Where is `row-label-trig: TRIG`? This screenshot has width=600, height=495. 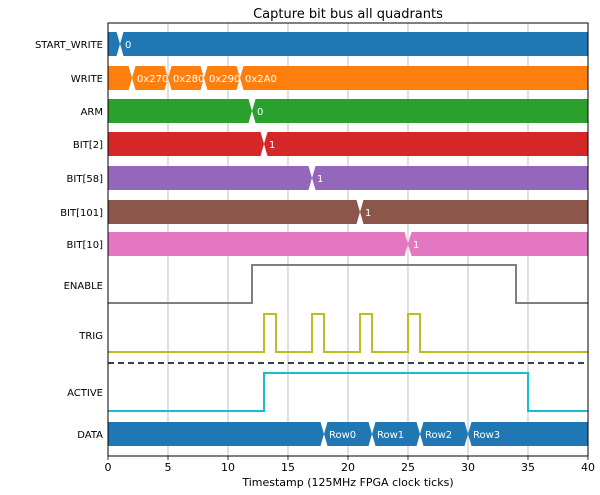
row-label-trig: TRIG is located at coordinates (90, 336).